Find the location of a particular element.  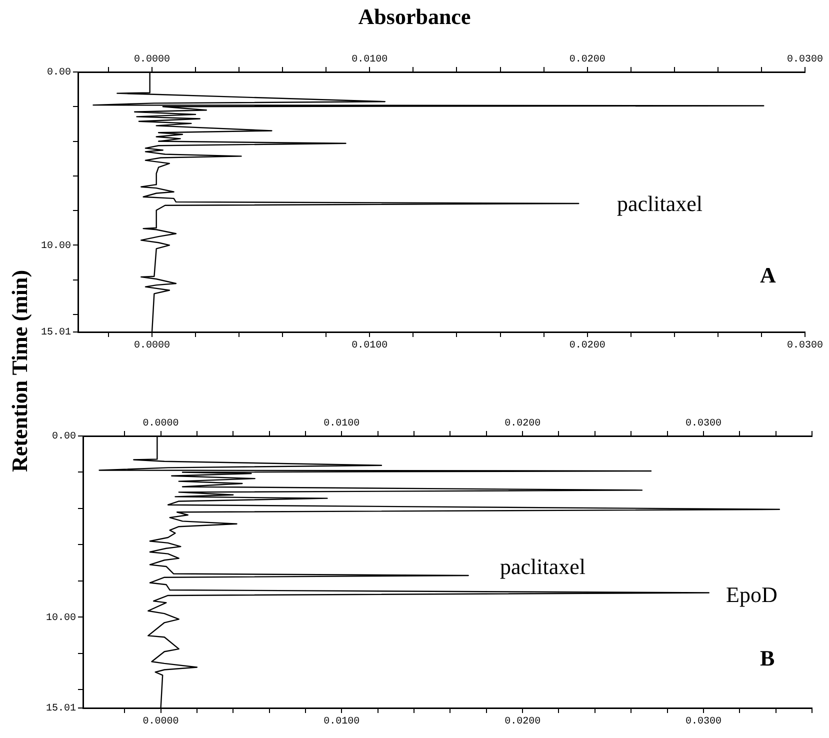

annotation: A is located at coordinates (768, 275).